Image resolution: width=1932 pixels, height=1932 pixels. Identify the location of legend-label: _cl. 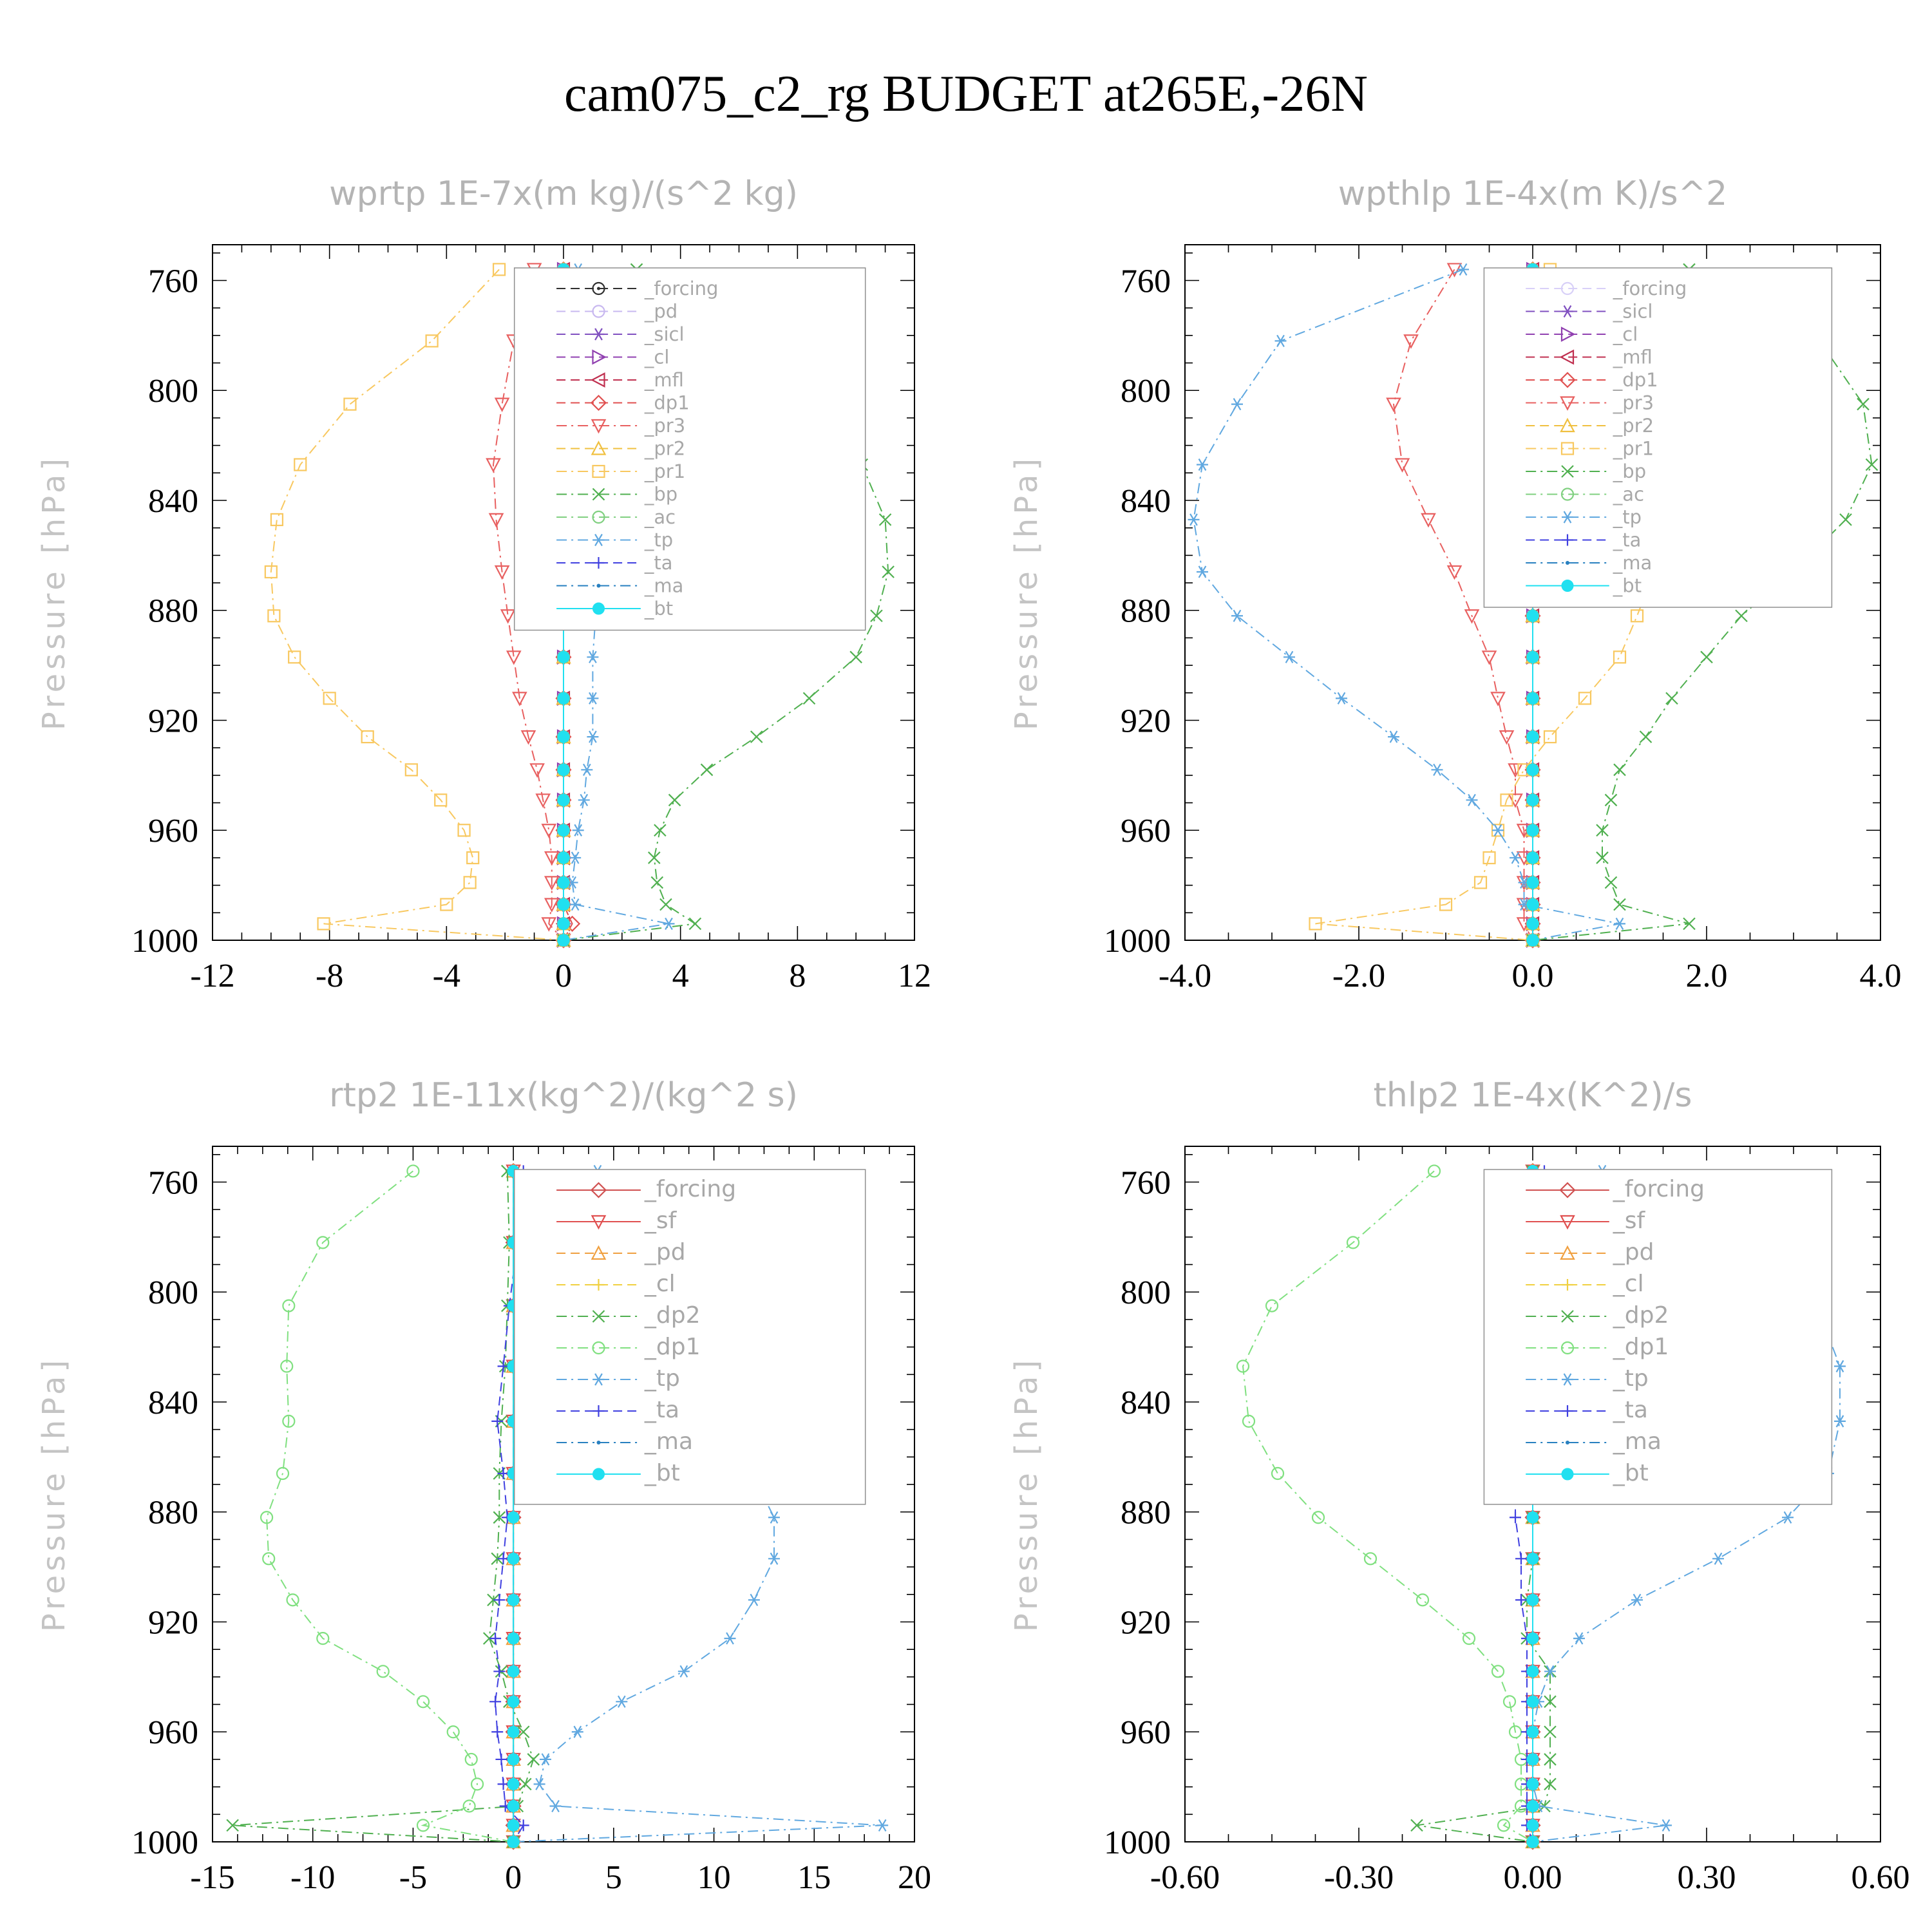
(1626, 334).